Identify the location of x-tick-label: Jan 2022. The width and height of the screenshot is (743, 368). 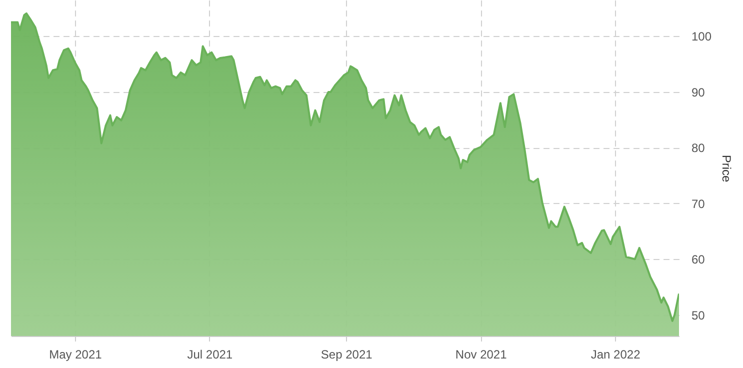
(615, 355).